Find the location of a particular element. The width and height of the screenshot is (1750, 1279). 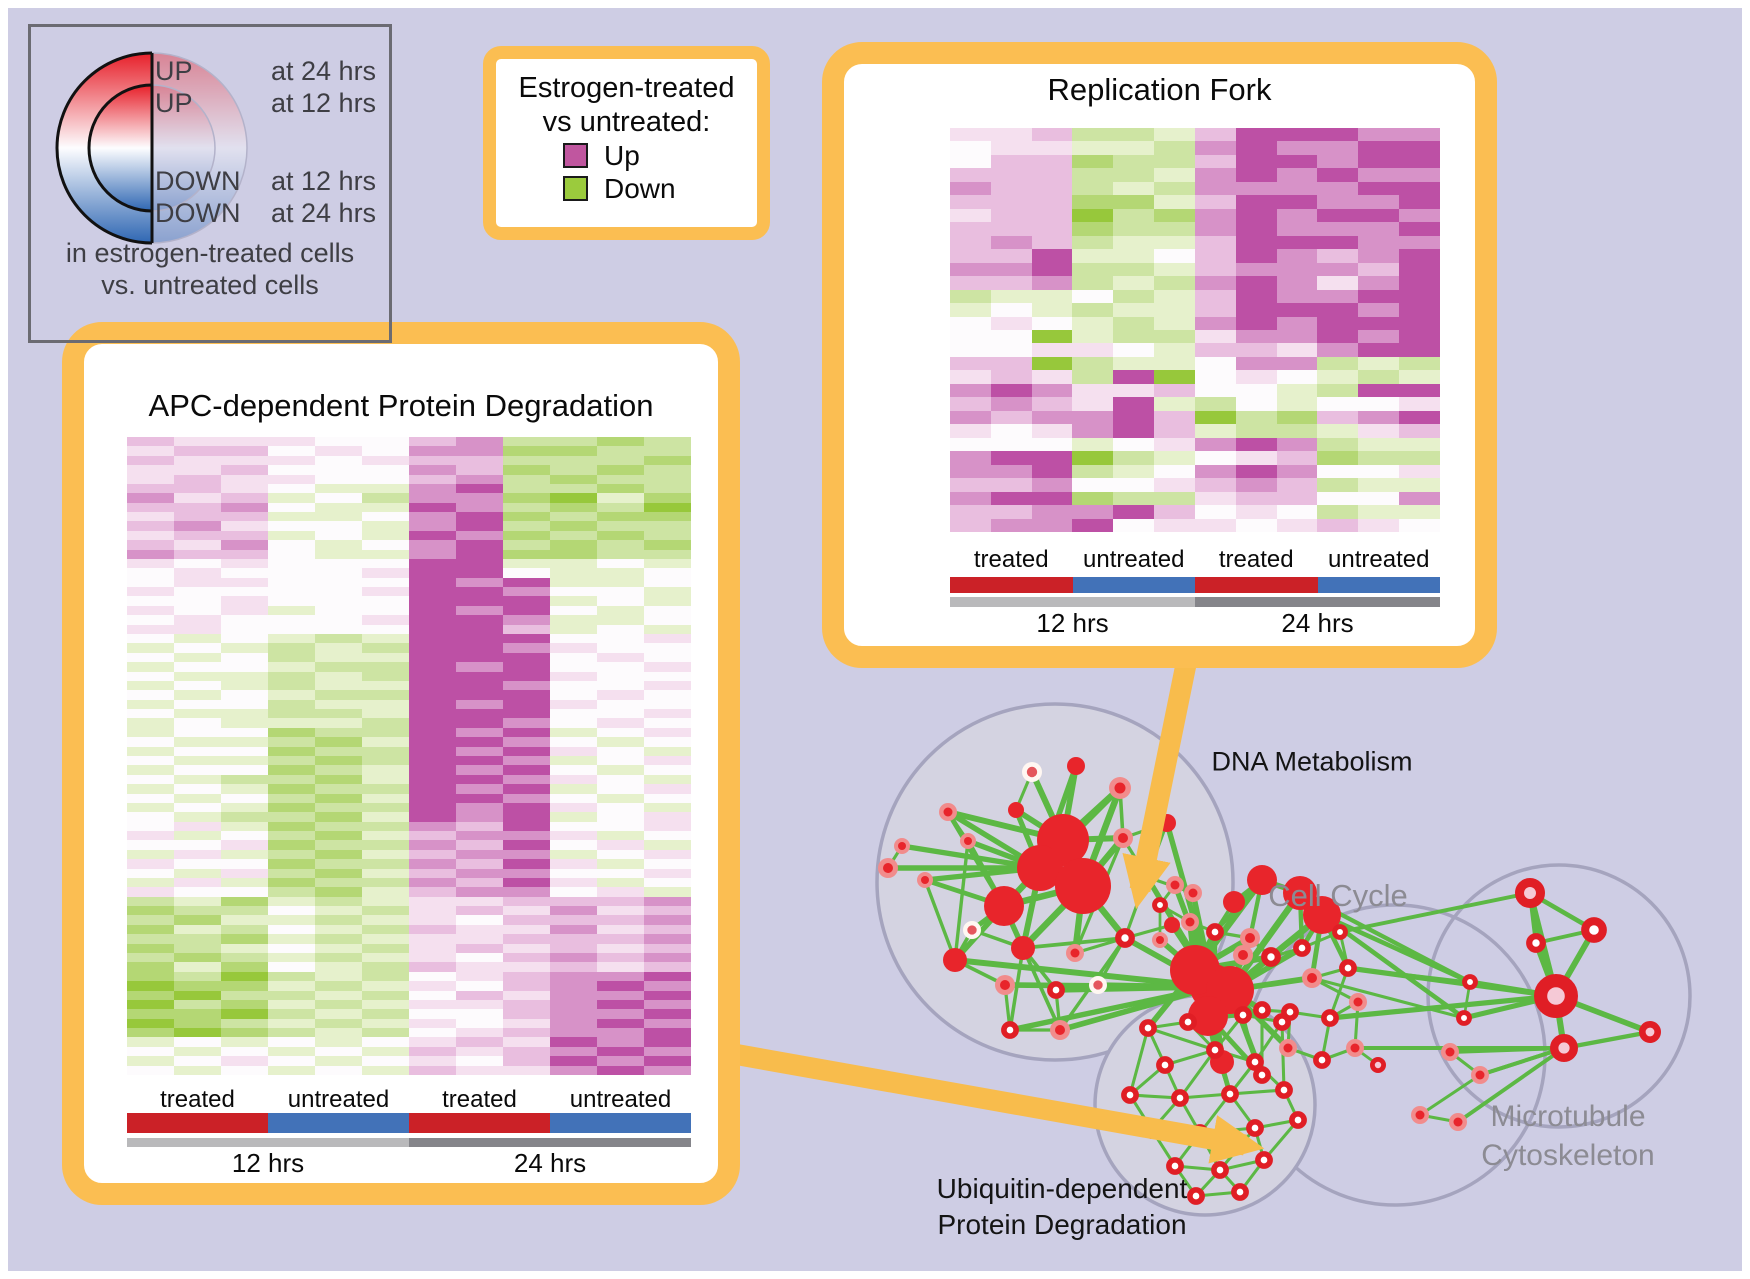

network-node-ring is located at coordinates (1175, 1166).